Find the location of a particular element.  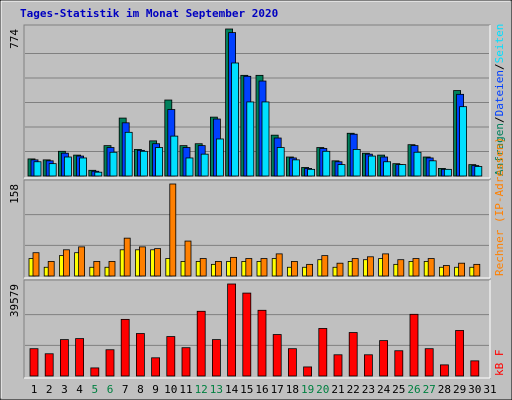

x-tick-label: 31 is located at coordinates (489, 389).